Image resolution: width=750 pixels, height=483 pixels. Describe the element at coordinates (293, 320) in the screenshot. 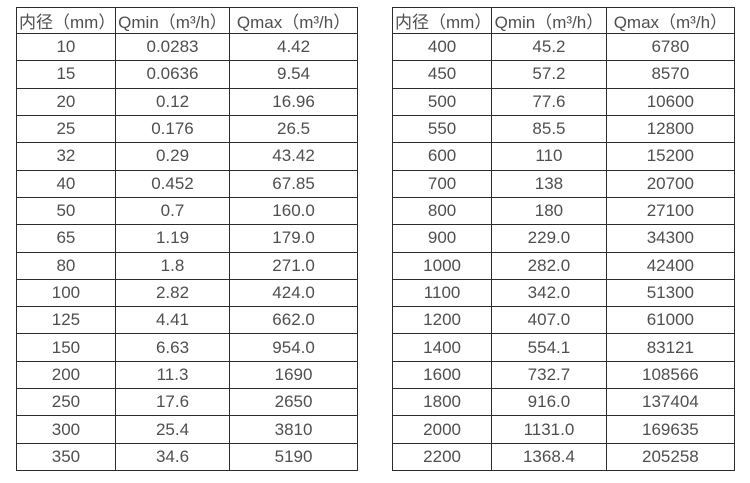

I see `table-cell: 662.0` at that location.